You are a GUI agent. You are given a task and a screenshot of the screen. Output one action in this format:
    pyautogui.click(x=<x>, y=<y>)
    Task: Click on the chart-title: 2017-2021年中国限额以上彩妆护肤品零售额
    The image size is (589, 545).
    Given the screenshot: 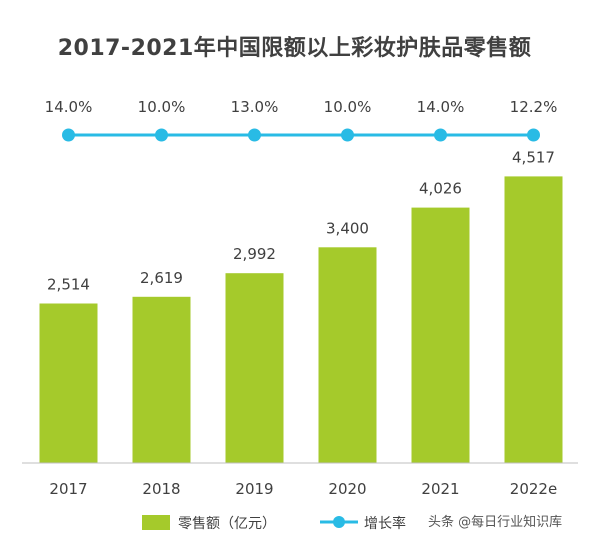 What is the action you would take?
    pyautogui.click(x=294, y=48)
    